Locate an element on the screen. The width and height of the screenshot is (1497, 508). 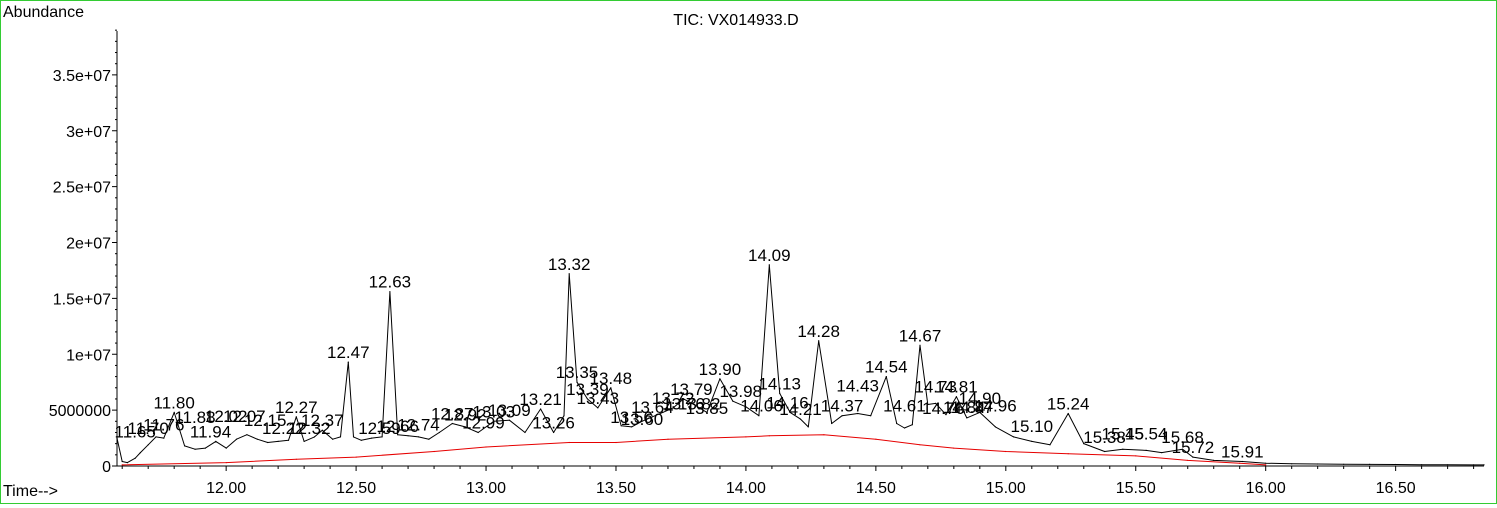
peak-label: 13.32 is located at coordinates (569, 264).